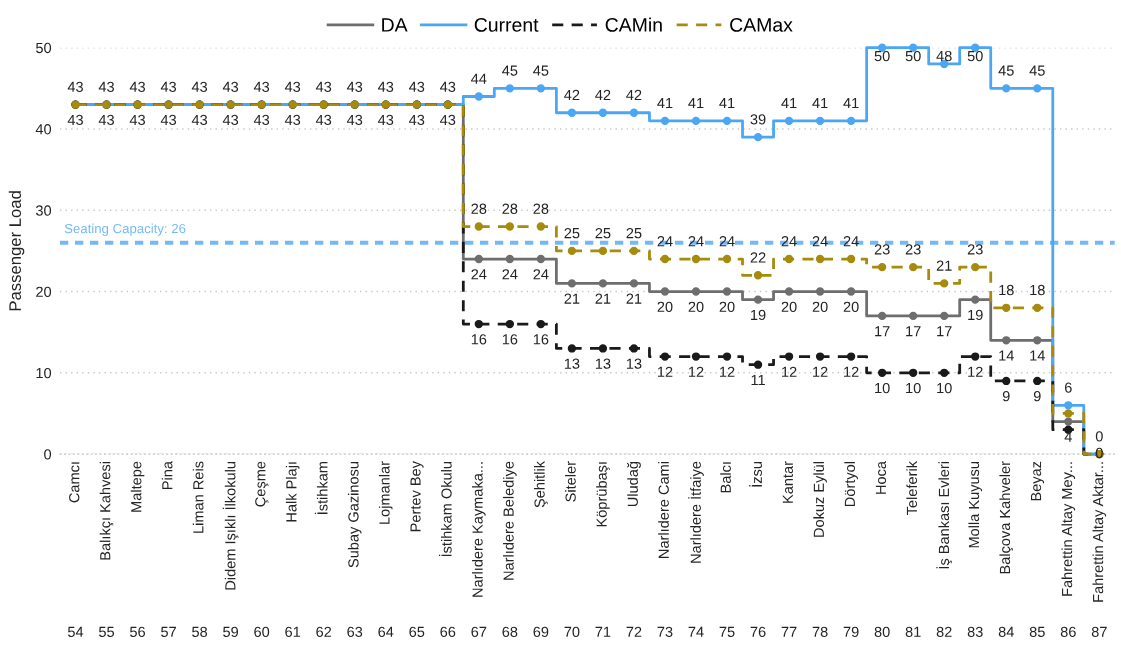 This screenshot has height=645, width=1121. I want to click on text: 85, so click(1037, 632).